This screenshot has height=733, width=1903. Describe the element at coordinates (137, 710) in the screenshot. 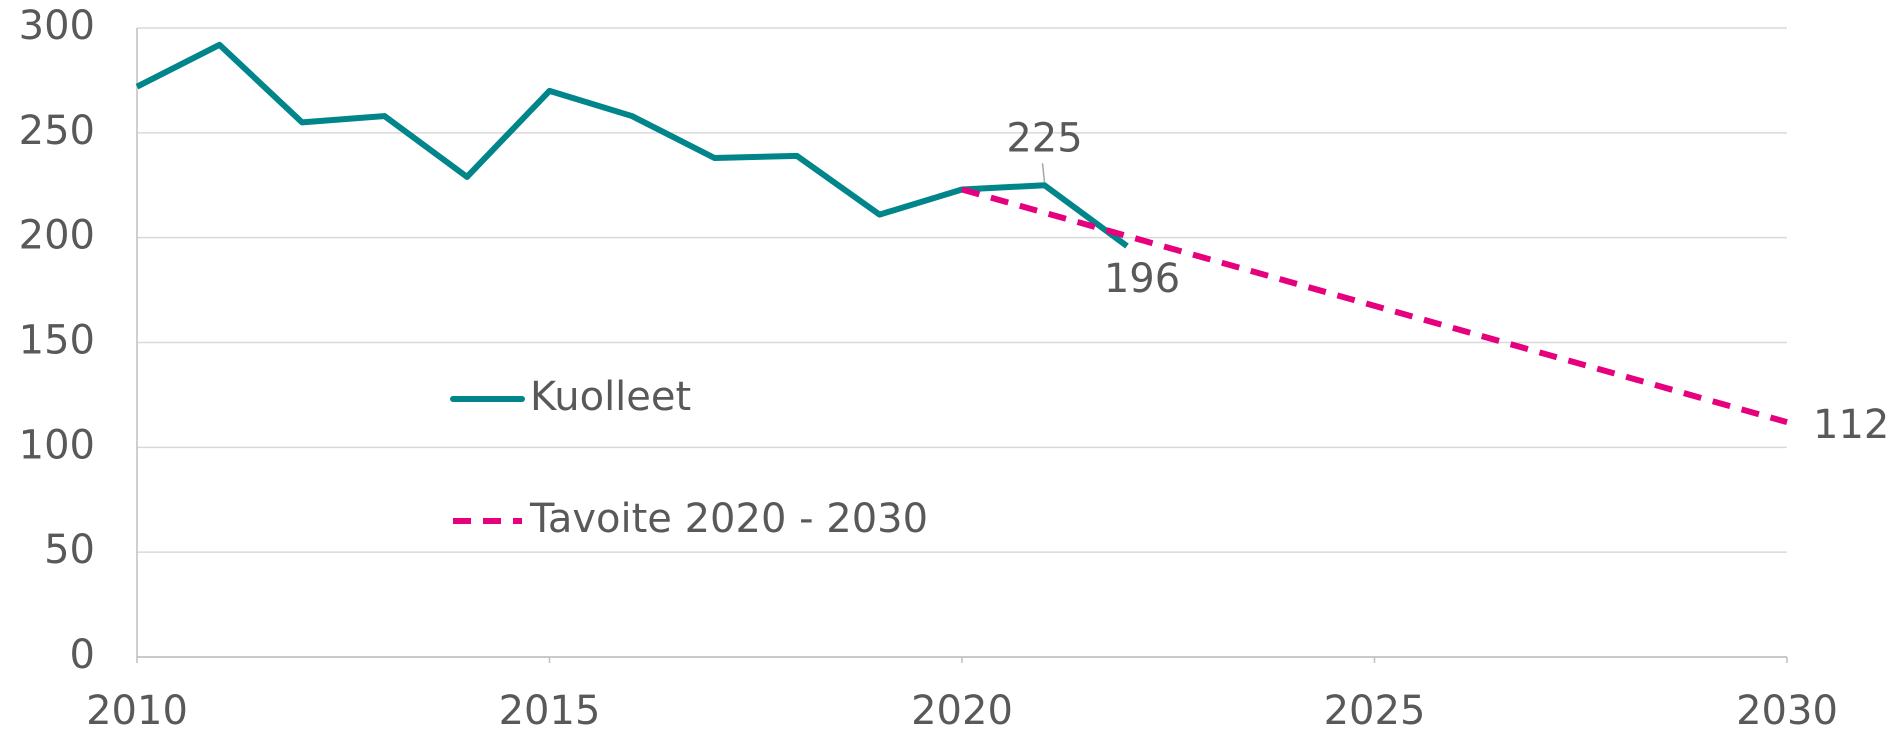

I see `x-tick-label: 2010` at that location.